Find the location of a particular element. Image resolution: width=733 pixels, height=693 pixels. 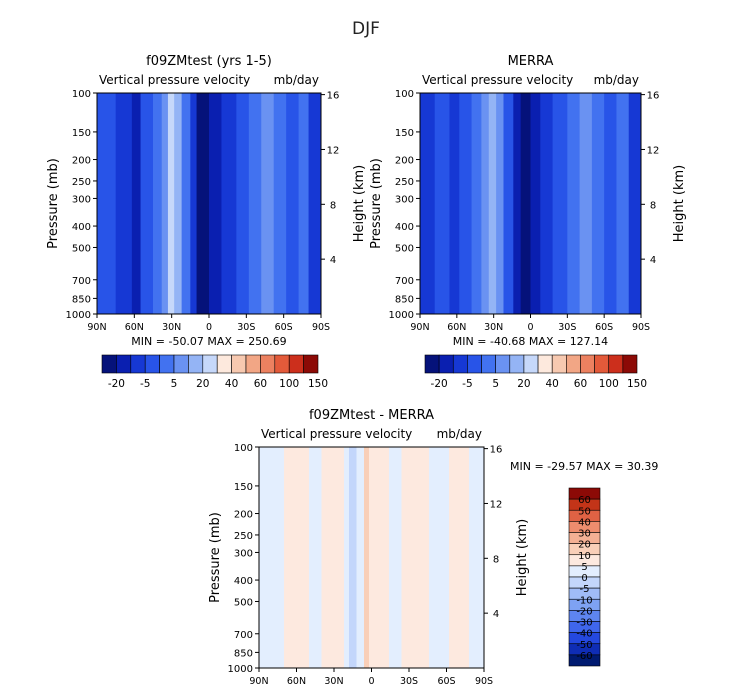

y-tick-label: 100 is located at coordinates (243, 448).